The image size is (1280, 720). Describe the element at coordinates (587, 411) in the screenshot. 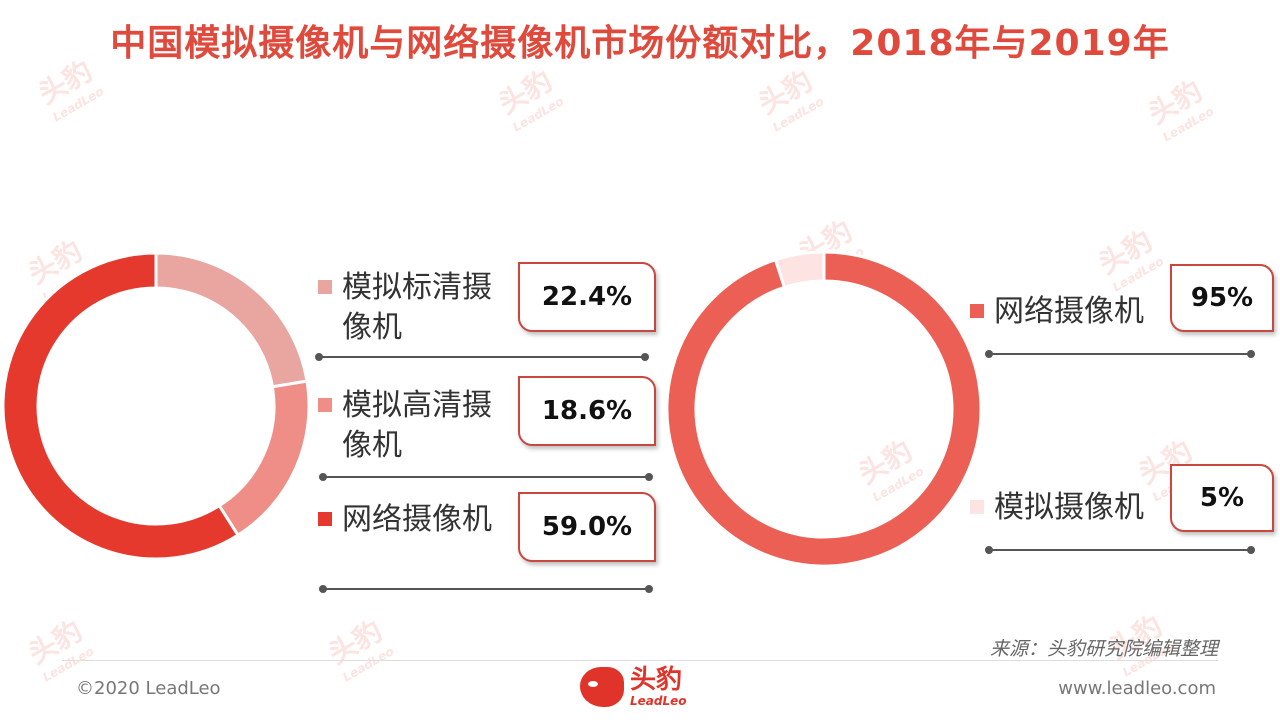

I see `value-label: 18.6%` at that location.